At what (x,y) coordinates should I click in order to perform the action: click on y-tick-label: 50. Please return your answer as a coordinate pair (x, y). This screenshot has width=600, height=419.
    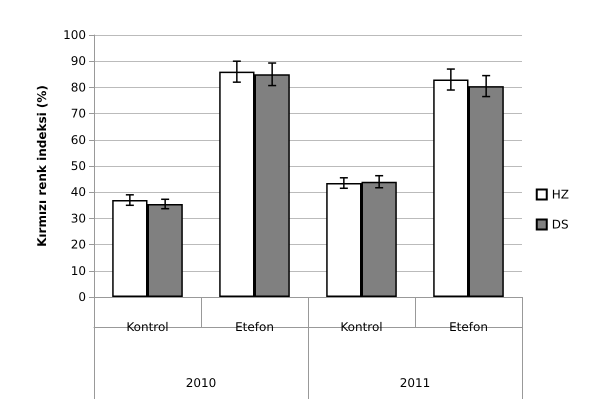
    Looking at the image, I should click on (78, 166).